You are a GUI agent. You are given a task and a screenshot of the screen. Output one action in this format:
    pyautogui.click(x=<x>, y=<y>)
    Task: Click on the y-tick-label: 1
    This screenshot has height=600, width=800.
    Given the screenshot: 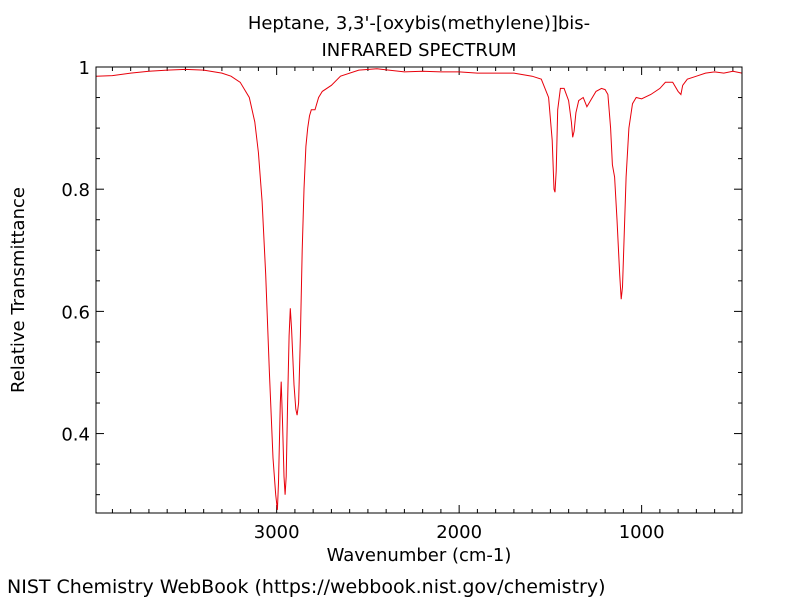 What is the action you would take?
    pyautogui.click(x=84, y=68)
    